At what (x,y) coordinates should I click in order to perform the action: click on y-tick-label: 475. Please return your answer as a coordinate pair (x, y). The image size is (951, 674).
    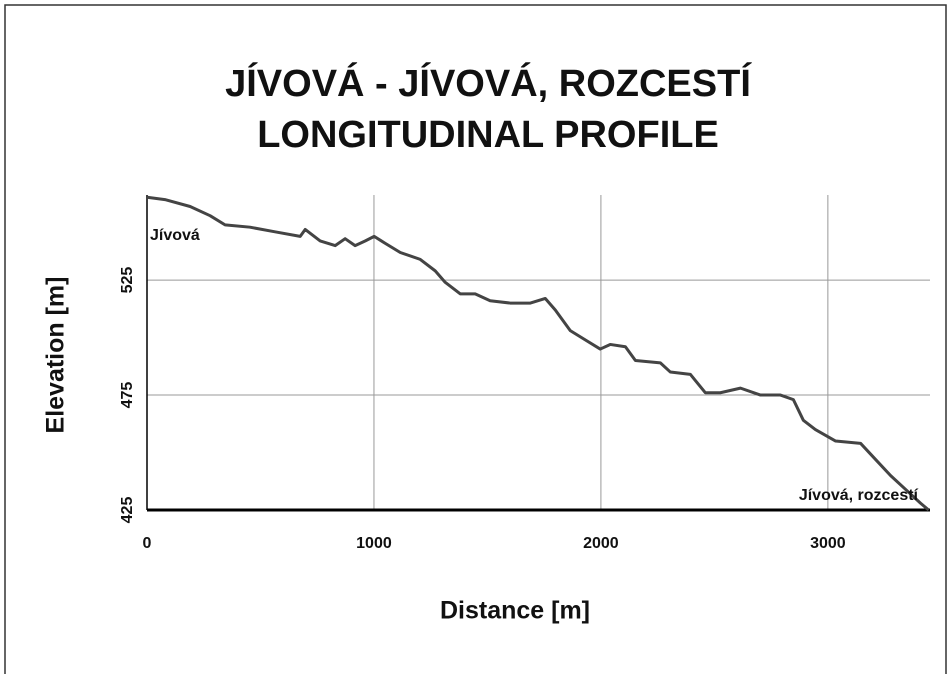
    Looking at the image, I should click on (127, 395).